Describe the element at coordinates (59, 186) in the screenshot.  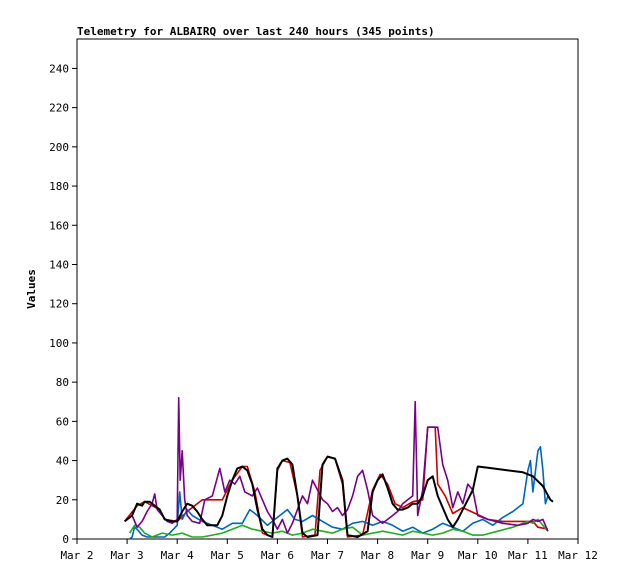
I see `y-tick-label: 180` at that location.